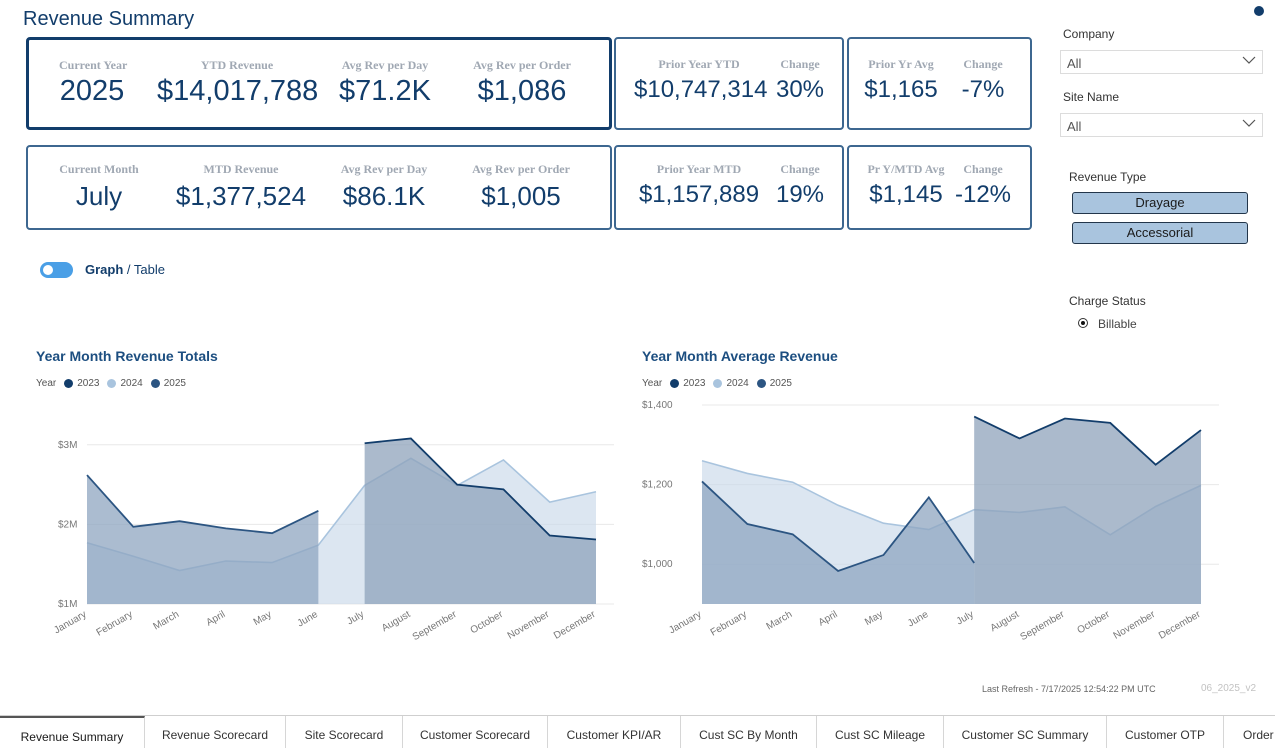  What do you see at coordinates (215, 732) in the screenshot?
I see `tab-revenue-scorecard: Revenue Scorecard` at bounding box center [215, 732].